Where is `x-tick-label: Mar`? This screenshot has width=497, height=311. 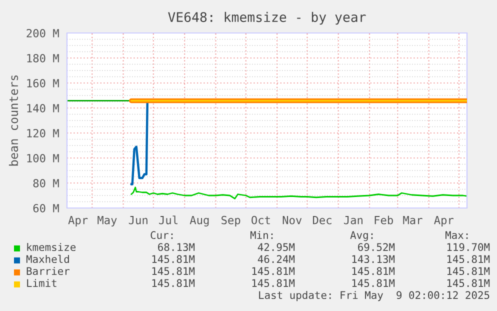
x-tick-label: Mar is located at coordinates (412, 220).